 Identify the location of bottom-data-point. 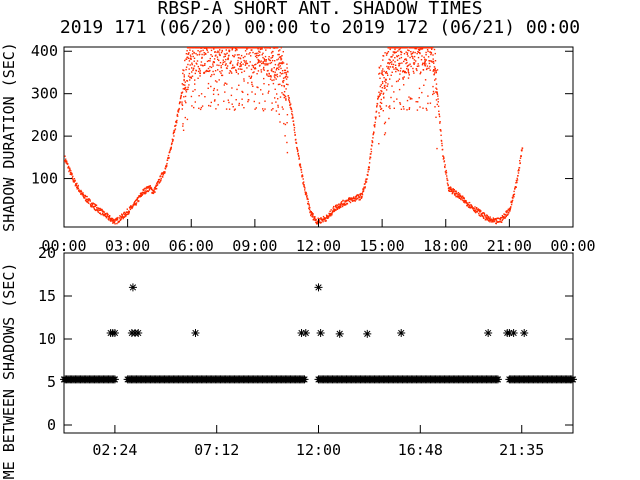
(339, 333).